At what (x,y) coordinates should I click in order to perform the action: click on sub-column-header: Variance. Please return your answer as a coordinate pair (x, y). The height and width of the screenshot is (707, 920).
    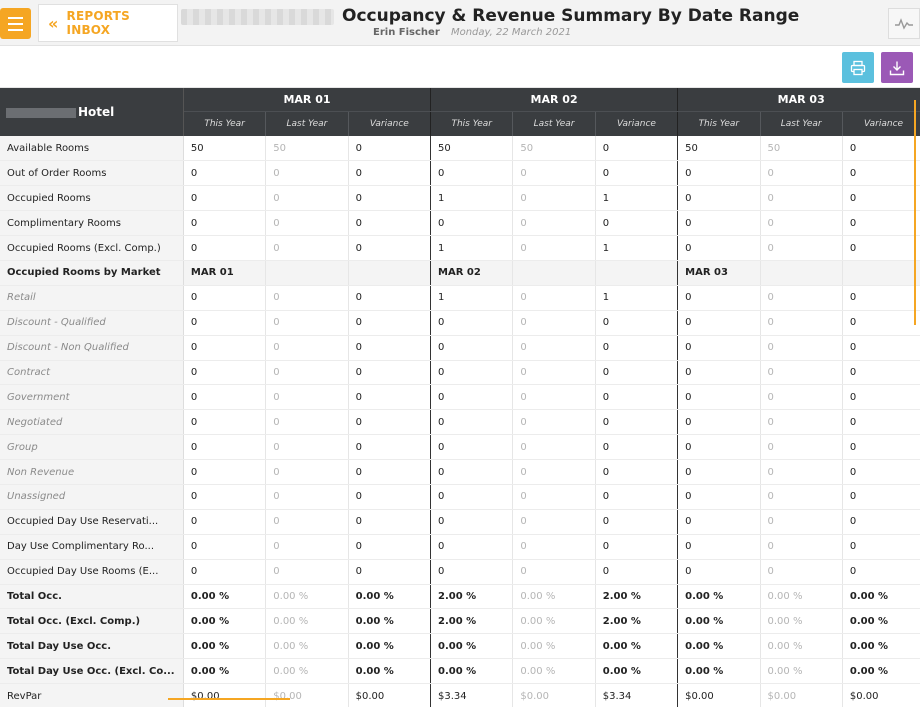
    Looking at the image, I should click on (880, 123).